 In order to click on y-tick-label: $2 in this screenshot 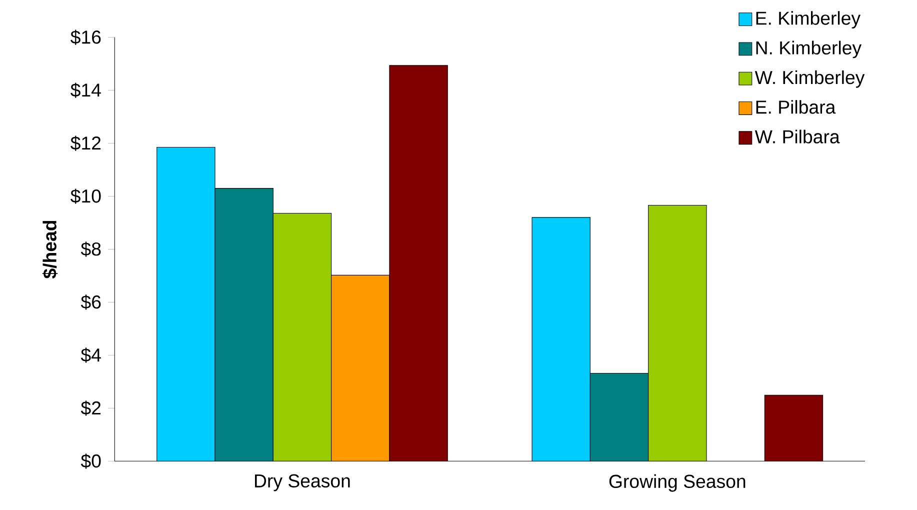, I will do `click(90, 408)`.